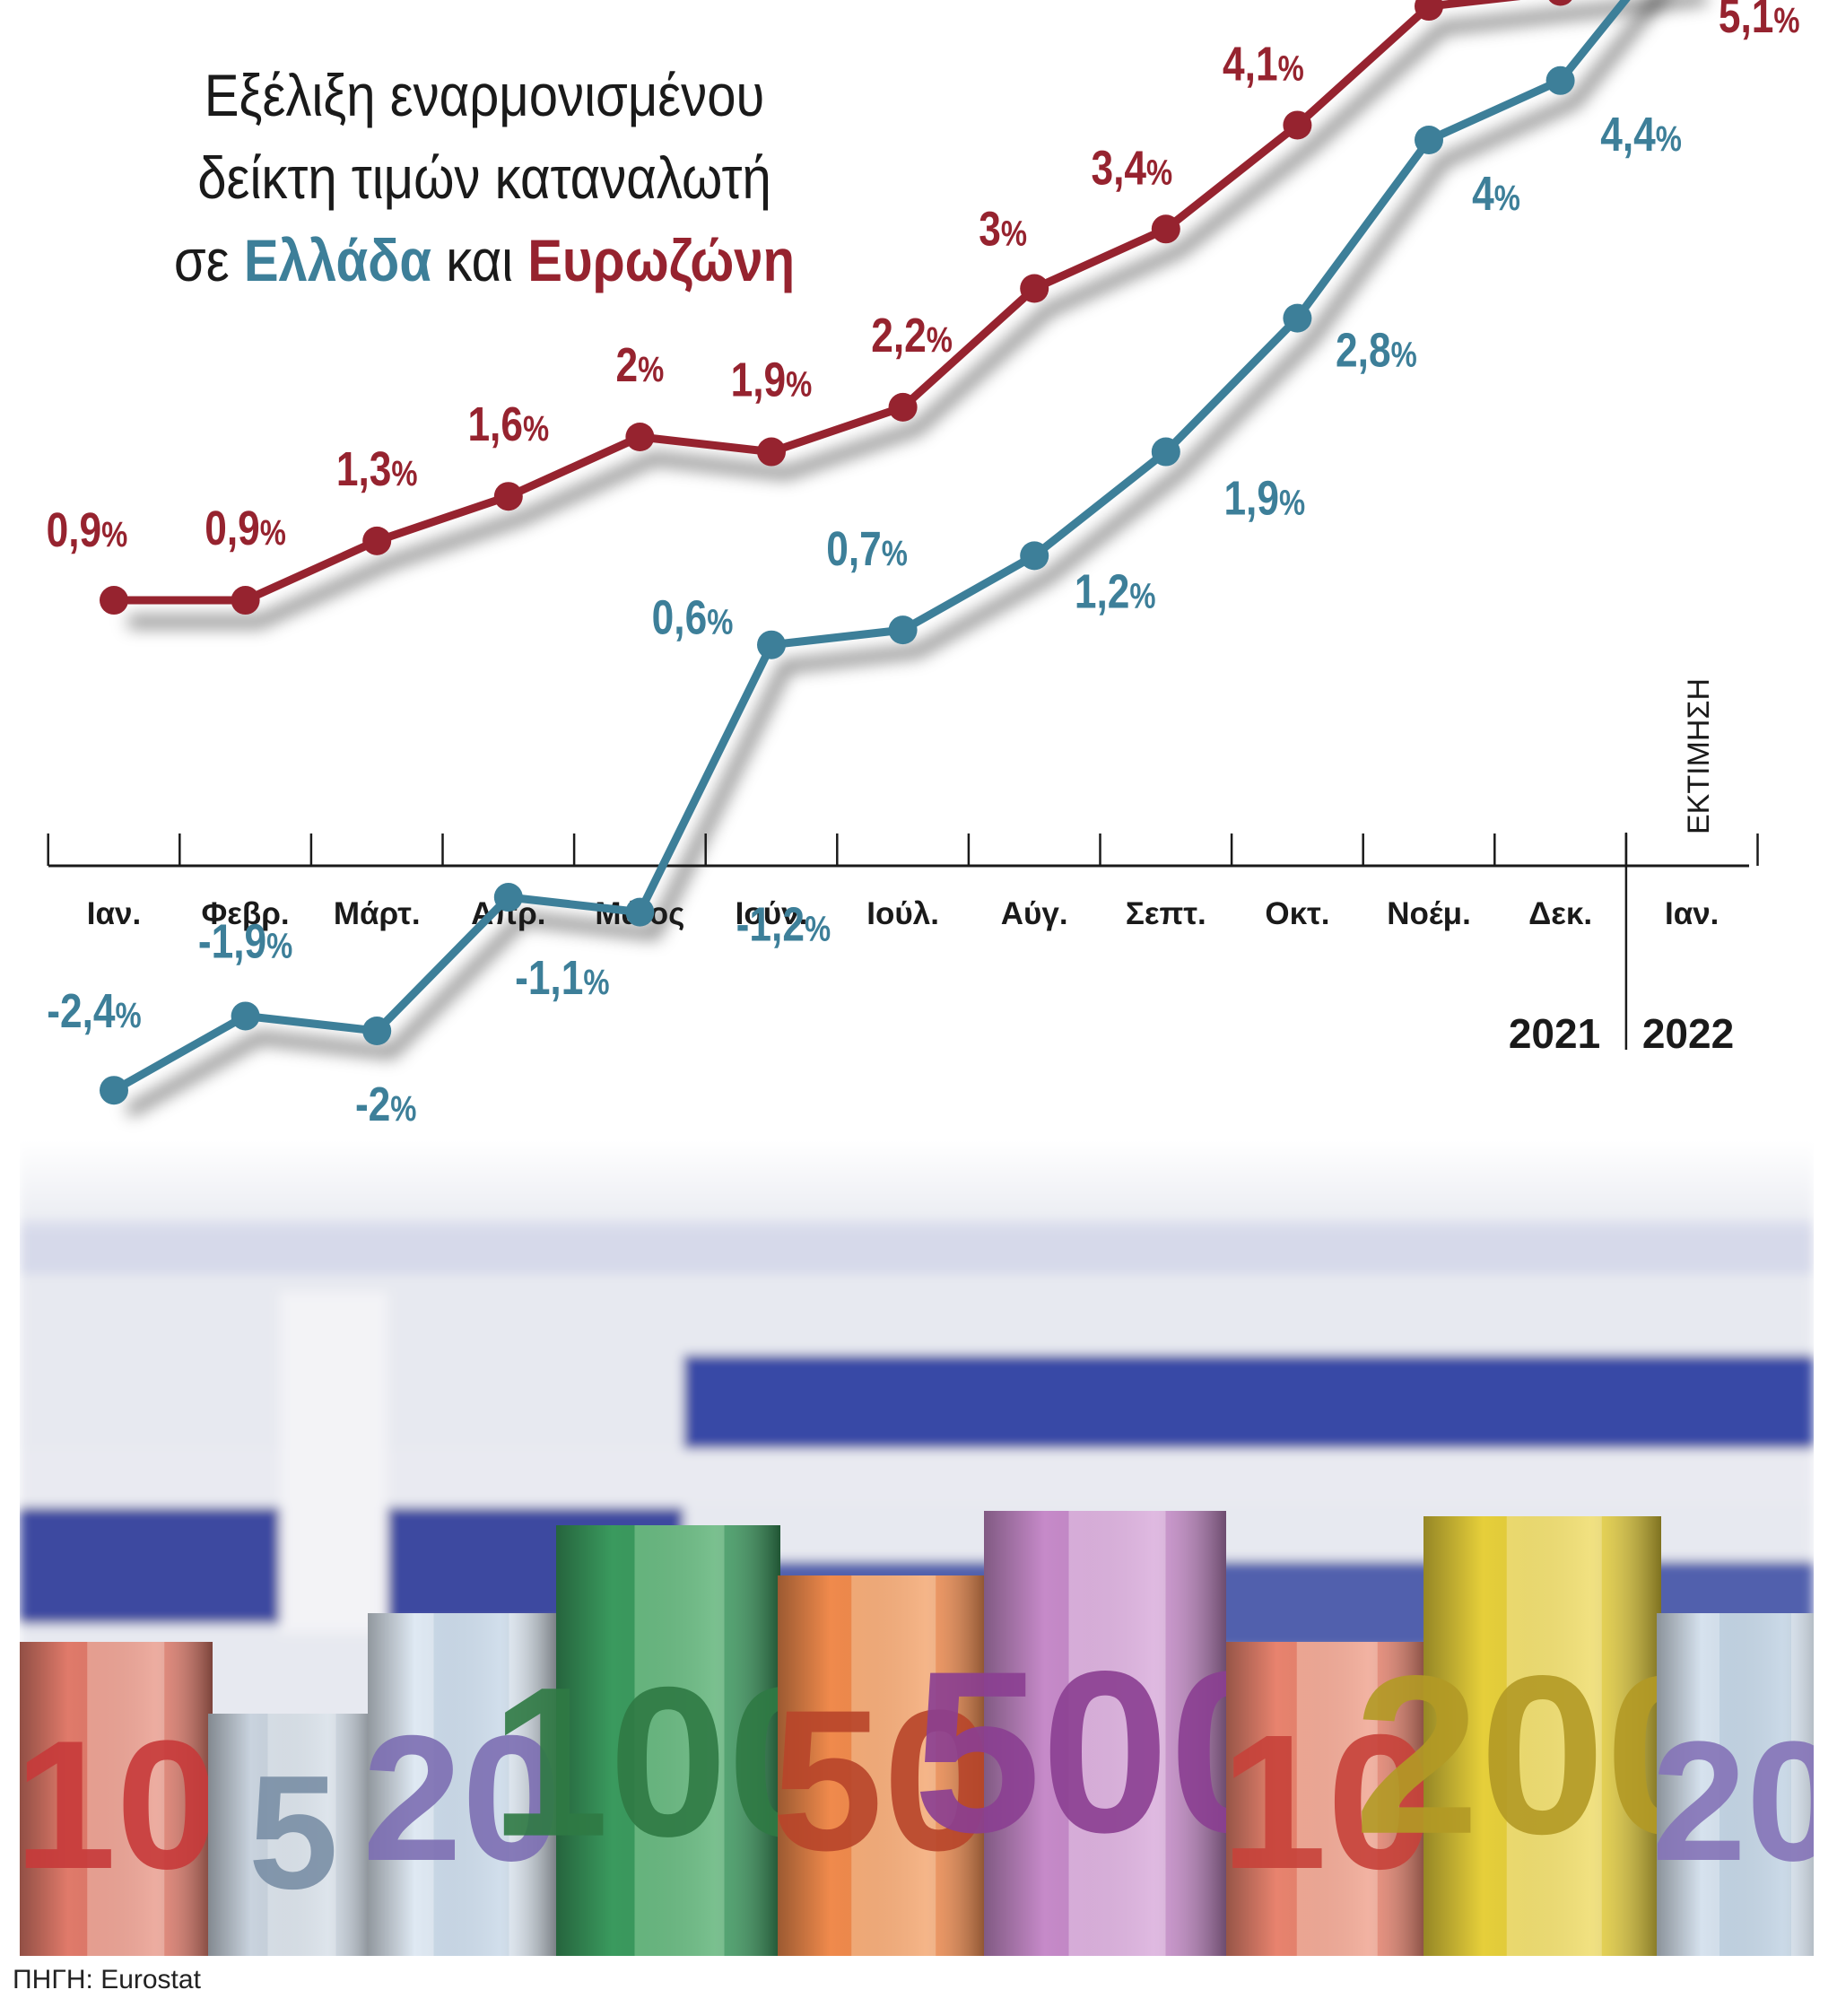 Image resolution: width=1837 pixels, height=2016 pixels. What do you see at coordinates (1760, 21) in the screenshot?
I see `eurozone-data-label: 5,1%` at bounding box center [1760, 21].